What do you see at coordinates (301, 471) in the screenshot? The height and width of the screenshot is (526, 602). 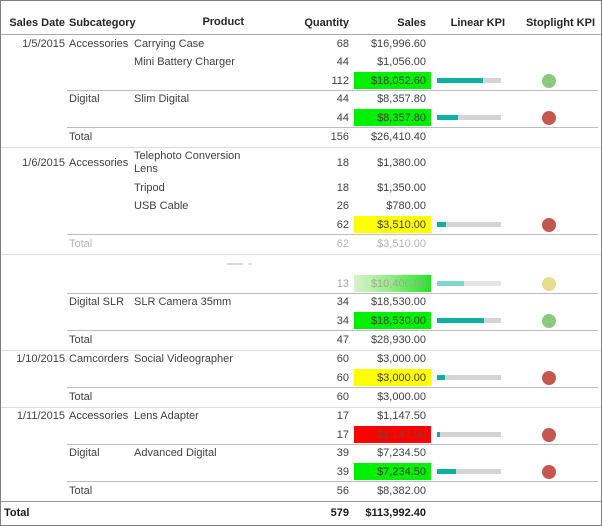 I see `subtotal-row: 39 $7,234.50` at bounding box center [301, 471].